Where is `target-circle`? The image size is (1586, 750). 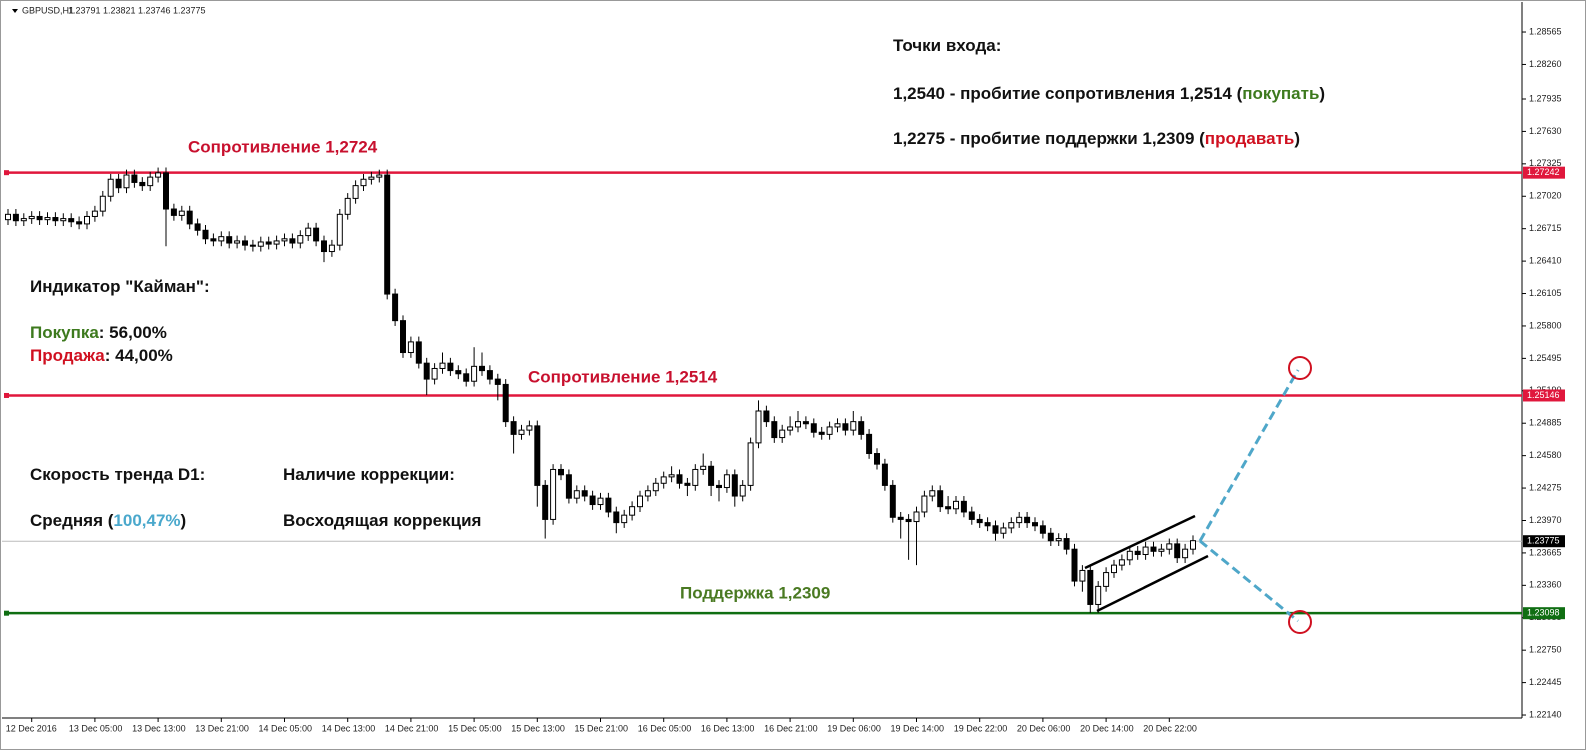
target-circle is located at coordinates (1300, 622).